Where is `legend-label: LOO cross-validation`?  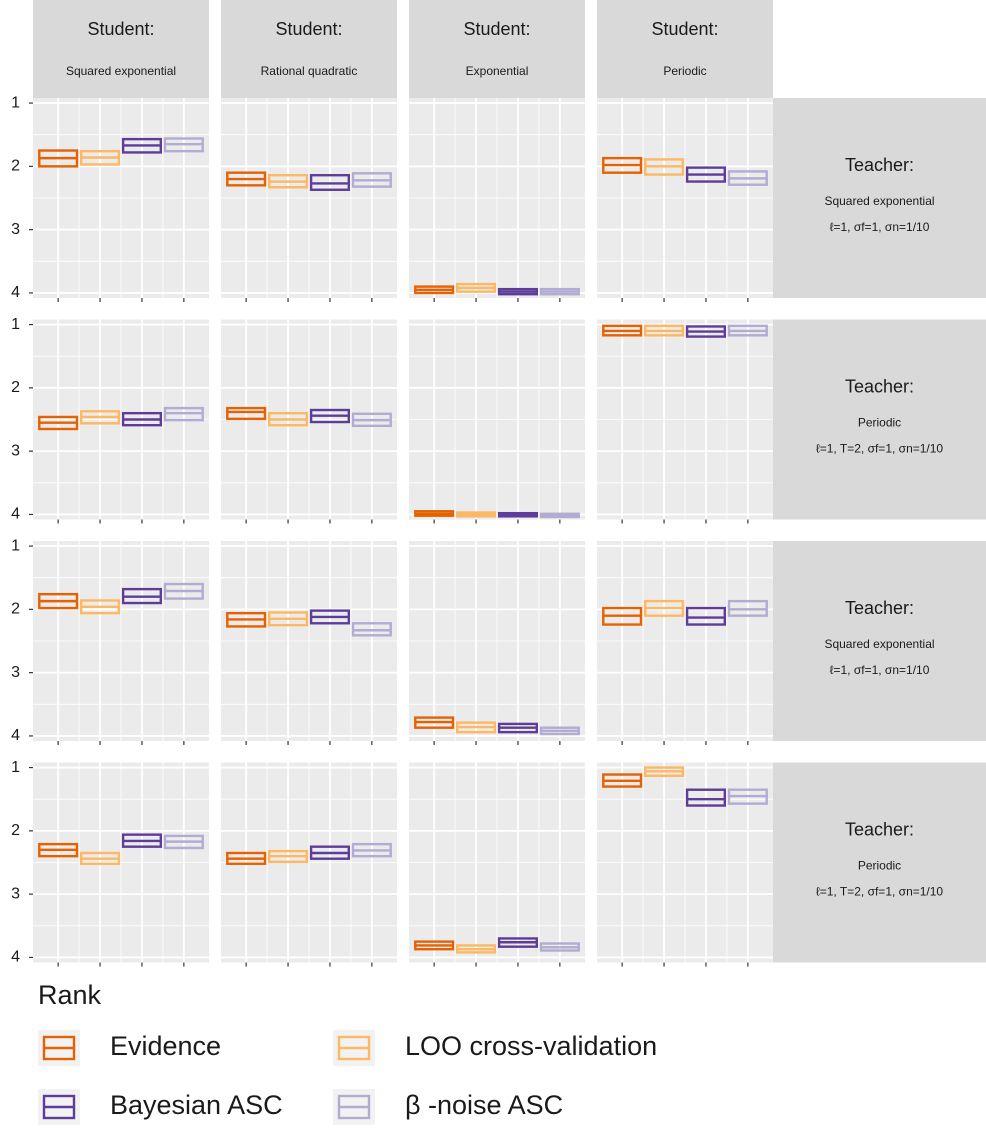 legend-label: LOO cross-validation is located at coordinates (531, 1046).